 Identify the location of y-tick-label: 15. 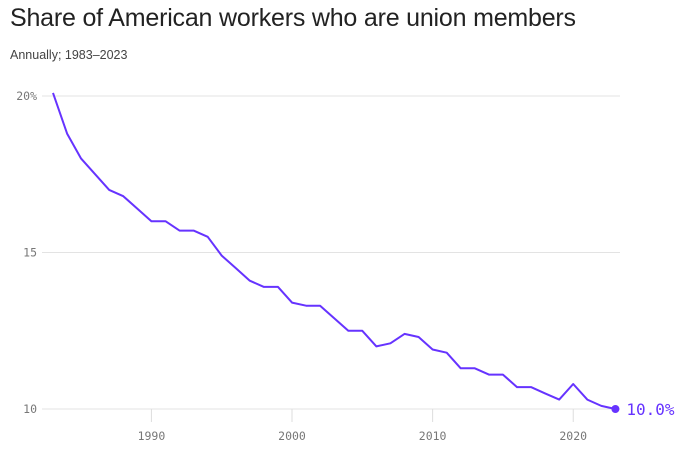
(30, 253).